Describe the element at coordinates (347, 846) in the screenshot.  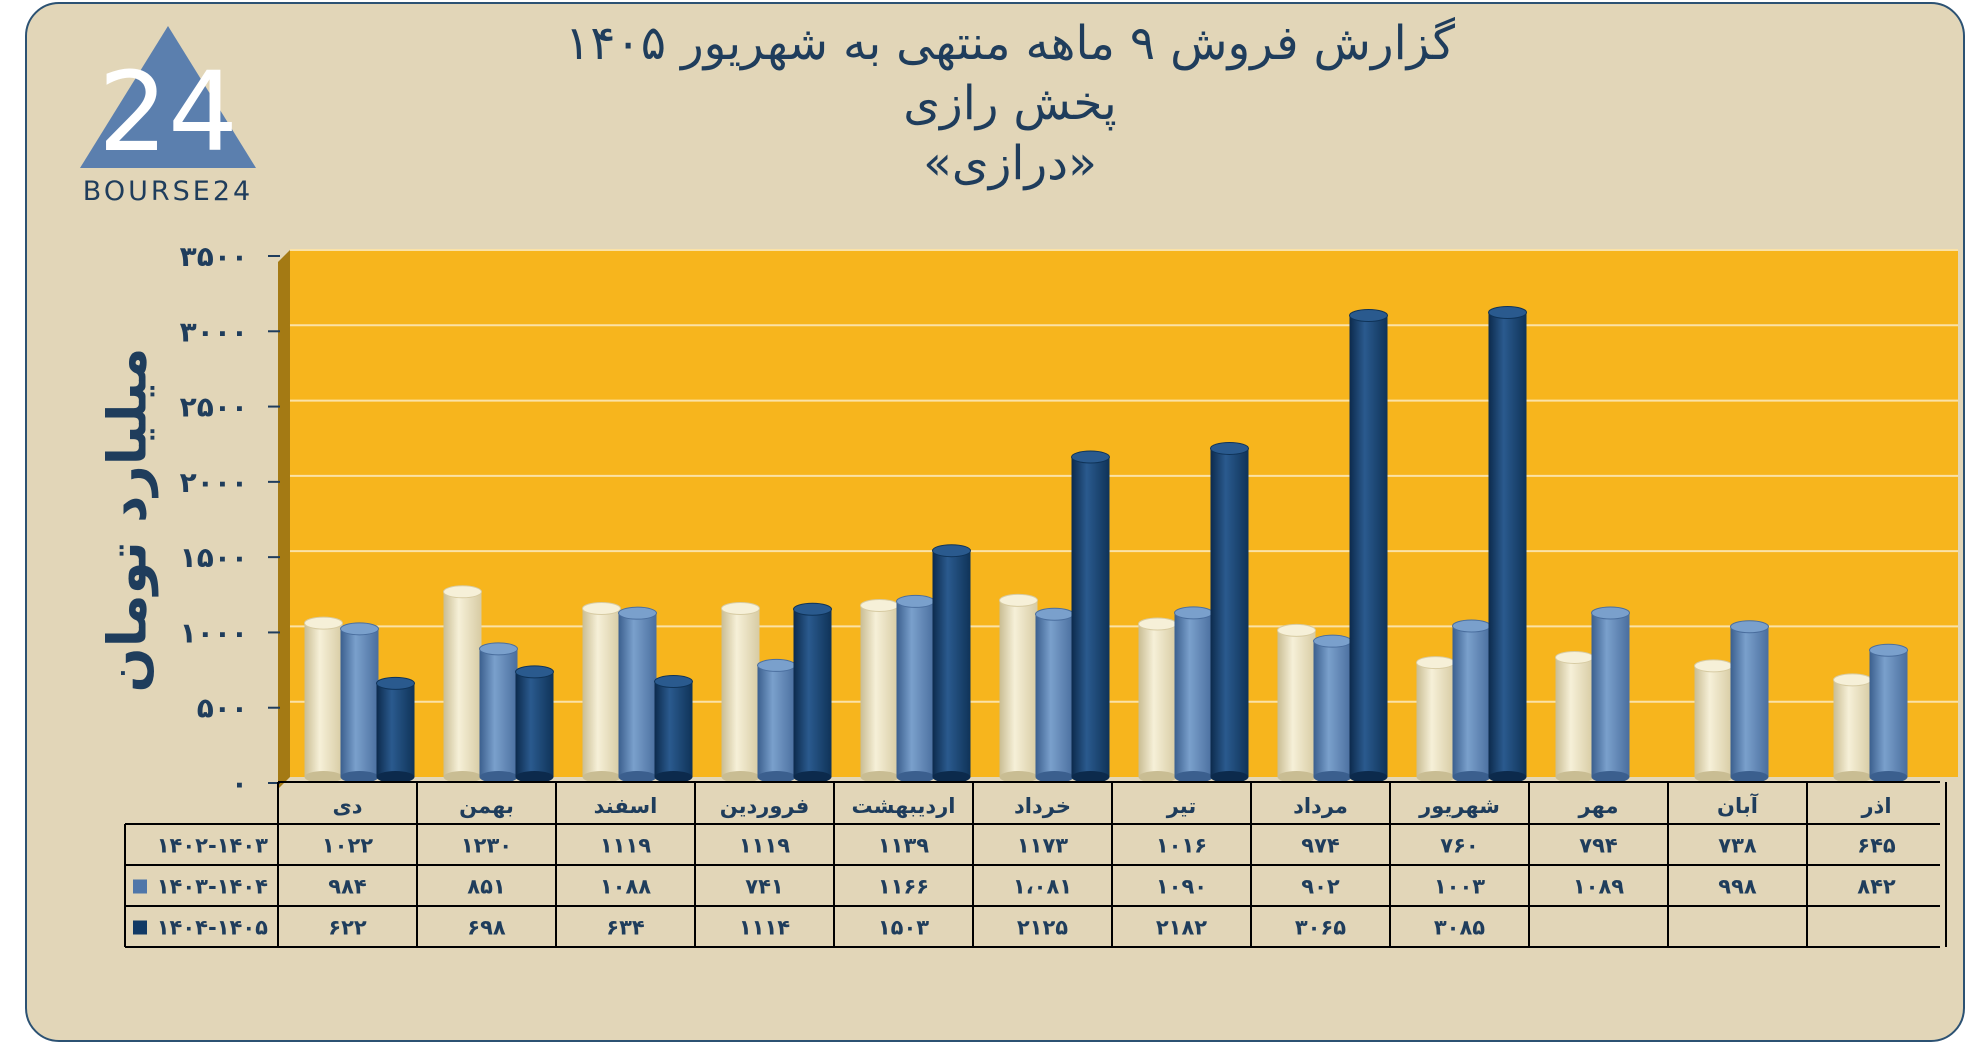
I see `data-label: ۱۰۲۲` at that location.